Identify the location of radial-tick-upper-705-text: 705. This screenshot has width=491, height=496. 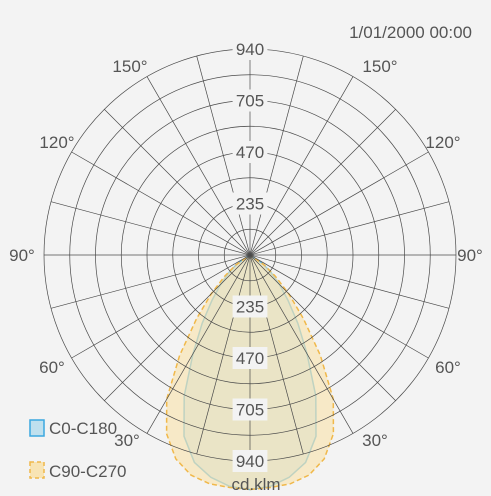
(250, 101).